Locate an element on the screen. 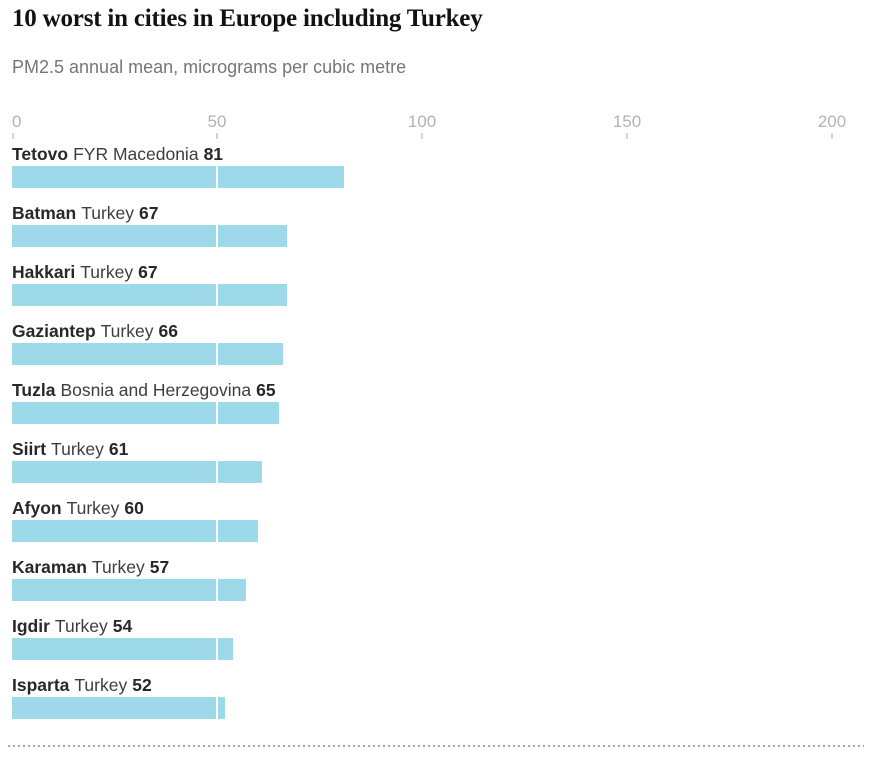  row-label: Gaziantep Turkey 66 is located at coordinates (436, 332).